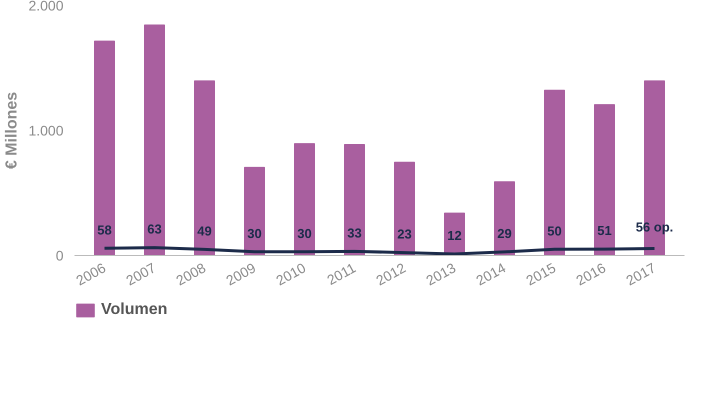  What do you see at coordinates (541, 273) in the screenshot?
I see `x-tick-label: 2015` at bounding box center [541, 273].